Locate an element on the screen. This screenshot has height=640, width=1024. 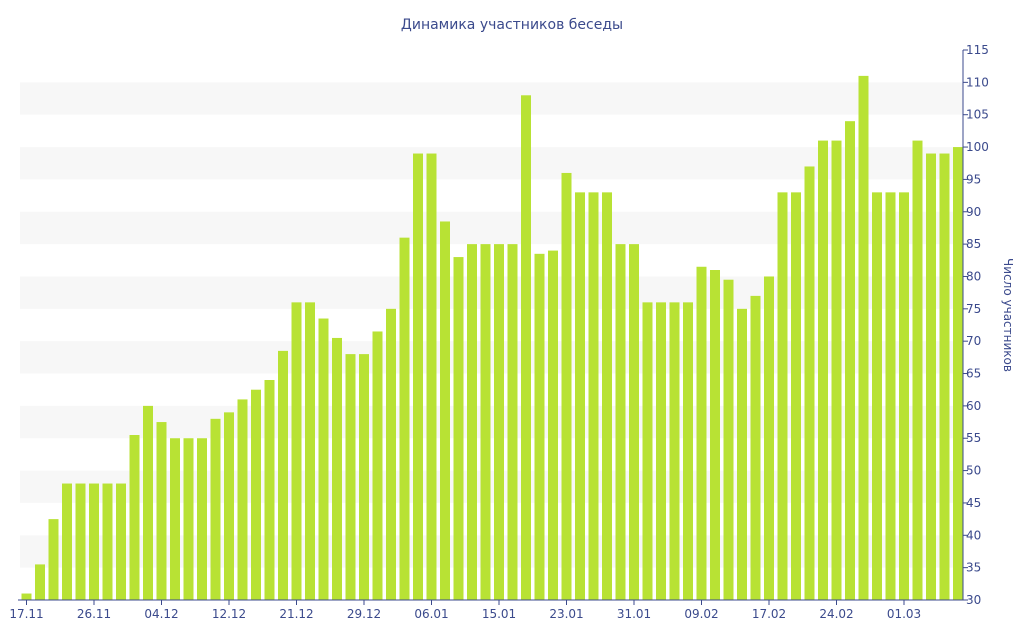
y-tick-label: 90 is located at coordinates (973, 212).